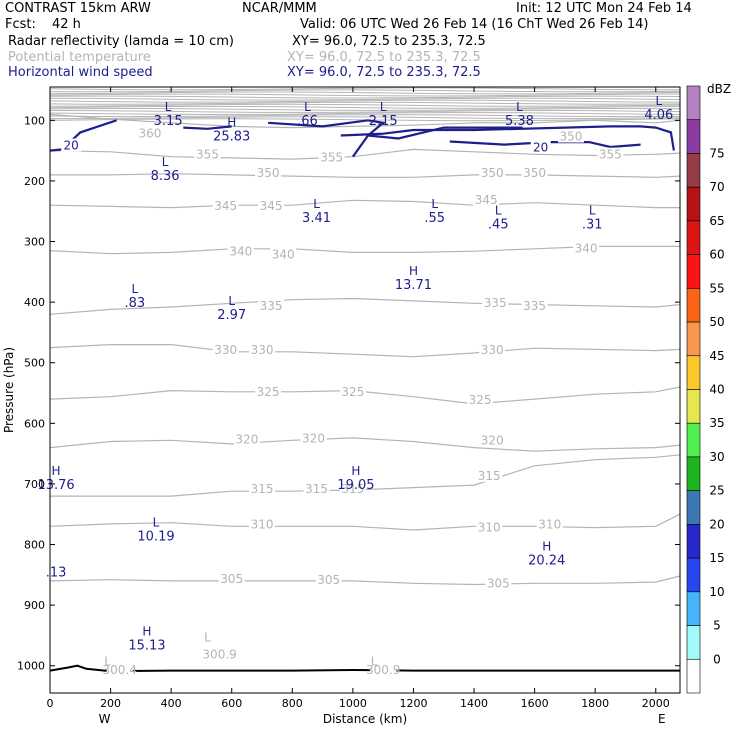  What do you see at coordinates (207, 637) in the screenshot?
I see `theta-extremum: L` at bounding box center [207, 637].